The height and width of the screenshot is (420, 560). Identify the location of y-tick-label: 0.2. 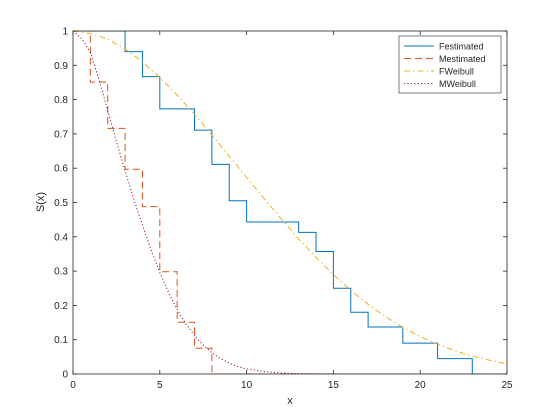
(61, 306).